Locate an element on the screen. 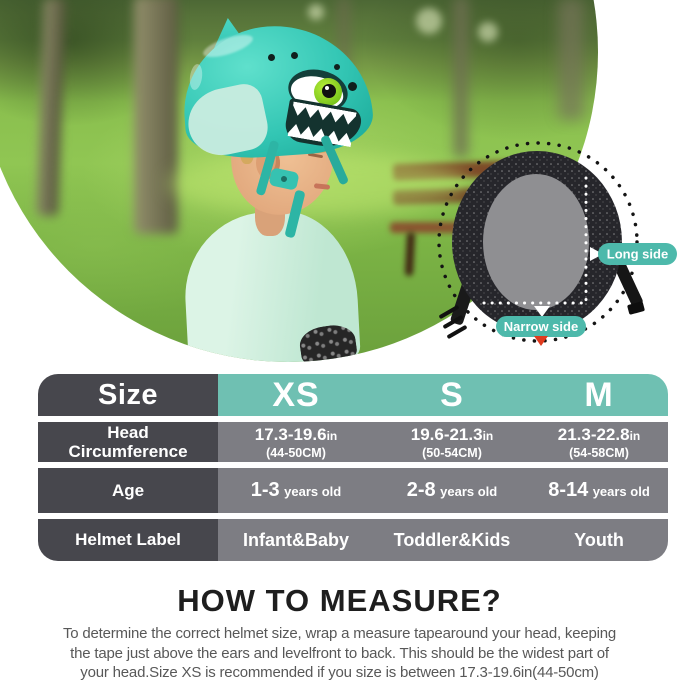  helmet-label-xs: Infant&Baby is located at coordinates (295, 539).